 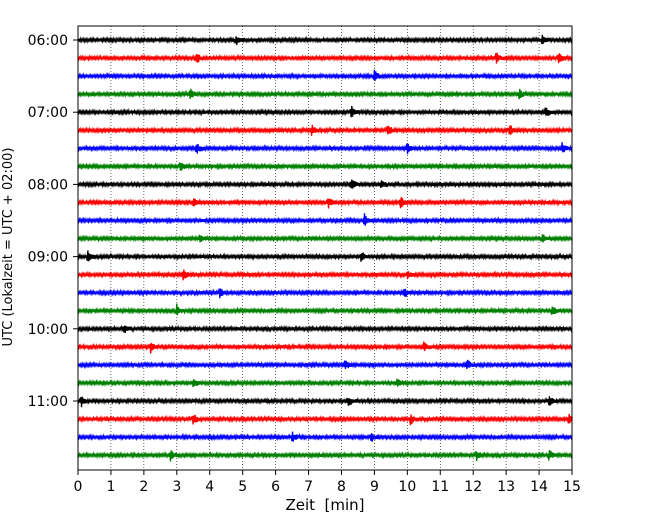 What do you see at coordinates (53, 221) in the screenshot?
I see `y-axis-ticks: 06:00 07:00 08:00 09:00 10:00 11:00` at bounding box center [53, 221].